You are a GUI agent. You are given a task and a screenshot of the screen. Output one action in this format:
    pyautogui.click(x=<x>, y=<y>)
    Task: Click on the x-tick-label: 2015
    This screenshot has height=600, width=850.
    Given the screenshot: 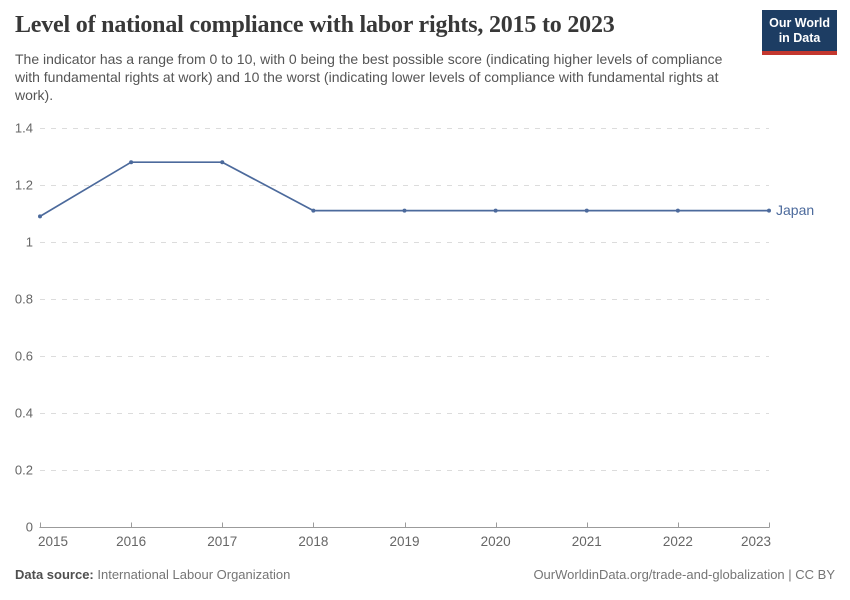 What is the action you would take?
    pyautogui.click(x=53, y=541)
    